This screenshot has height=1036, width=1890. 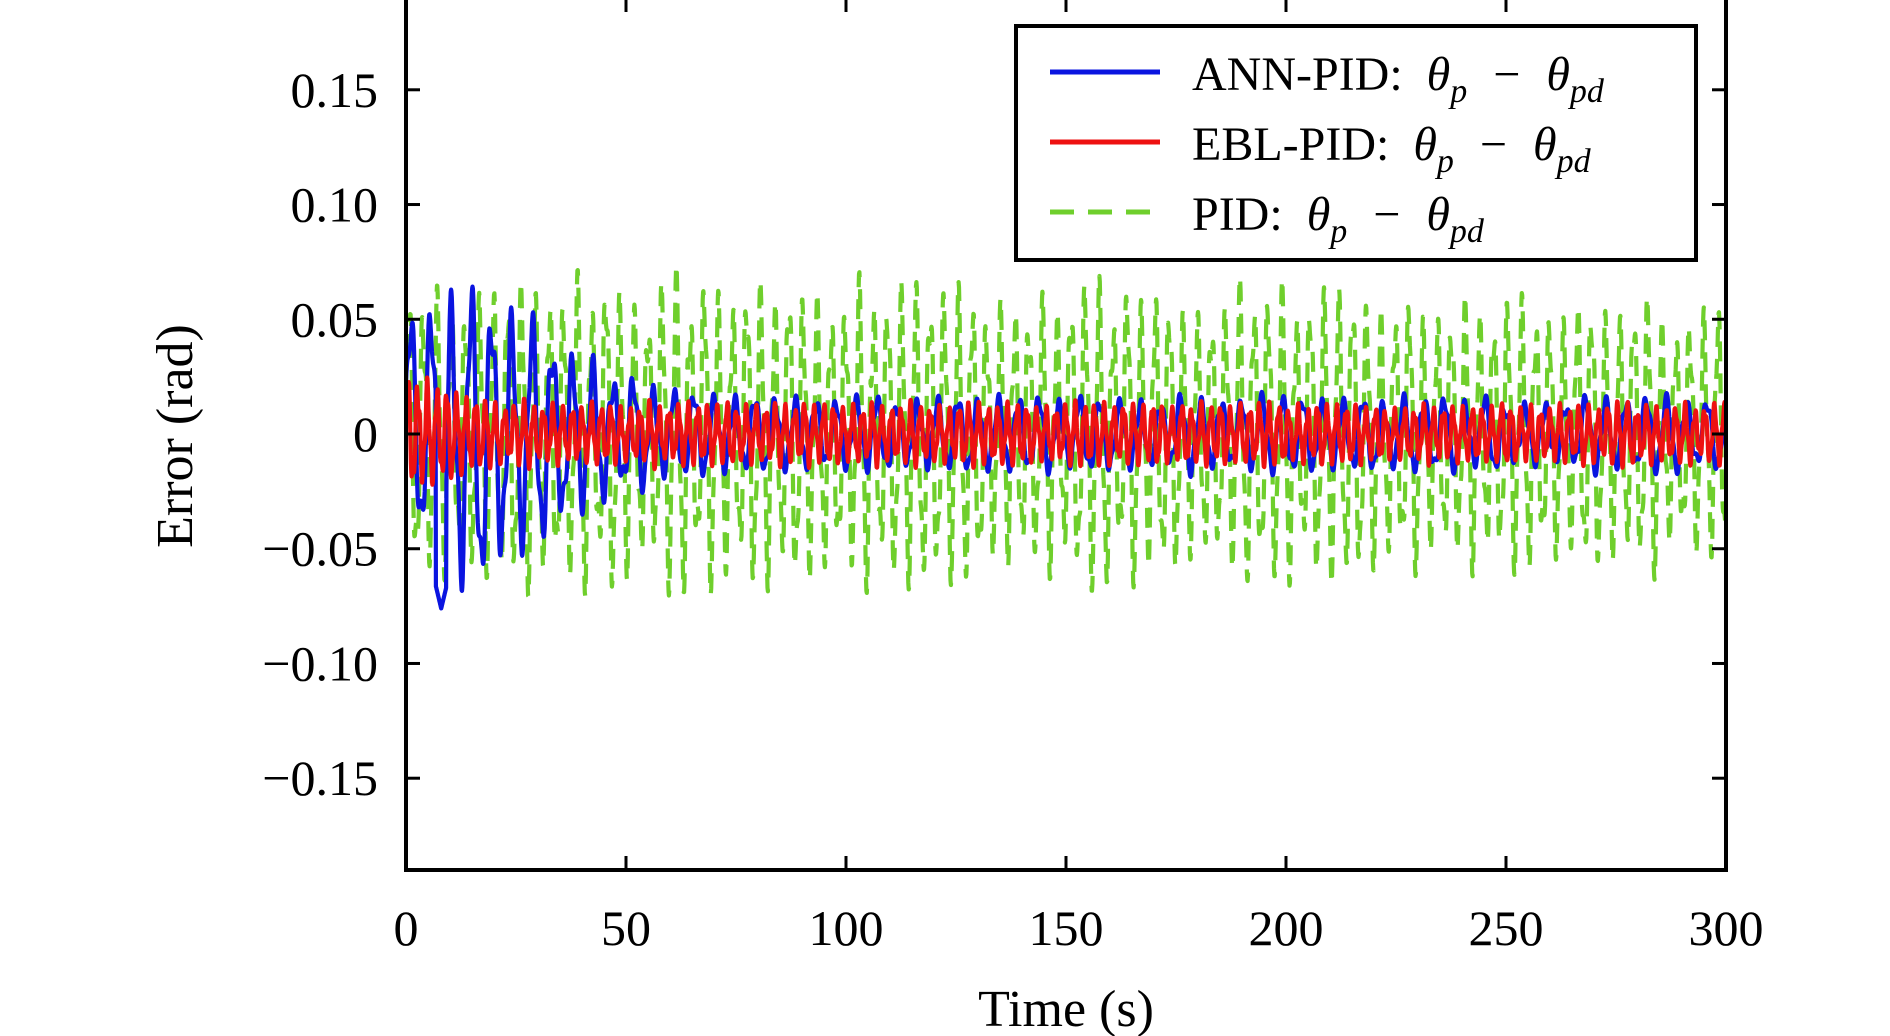 What do you see at coordinates (626, 928) in the screenshot?
I see `x-tick-label: 50` at bounding box center [626, 928].